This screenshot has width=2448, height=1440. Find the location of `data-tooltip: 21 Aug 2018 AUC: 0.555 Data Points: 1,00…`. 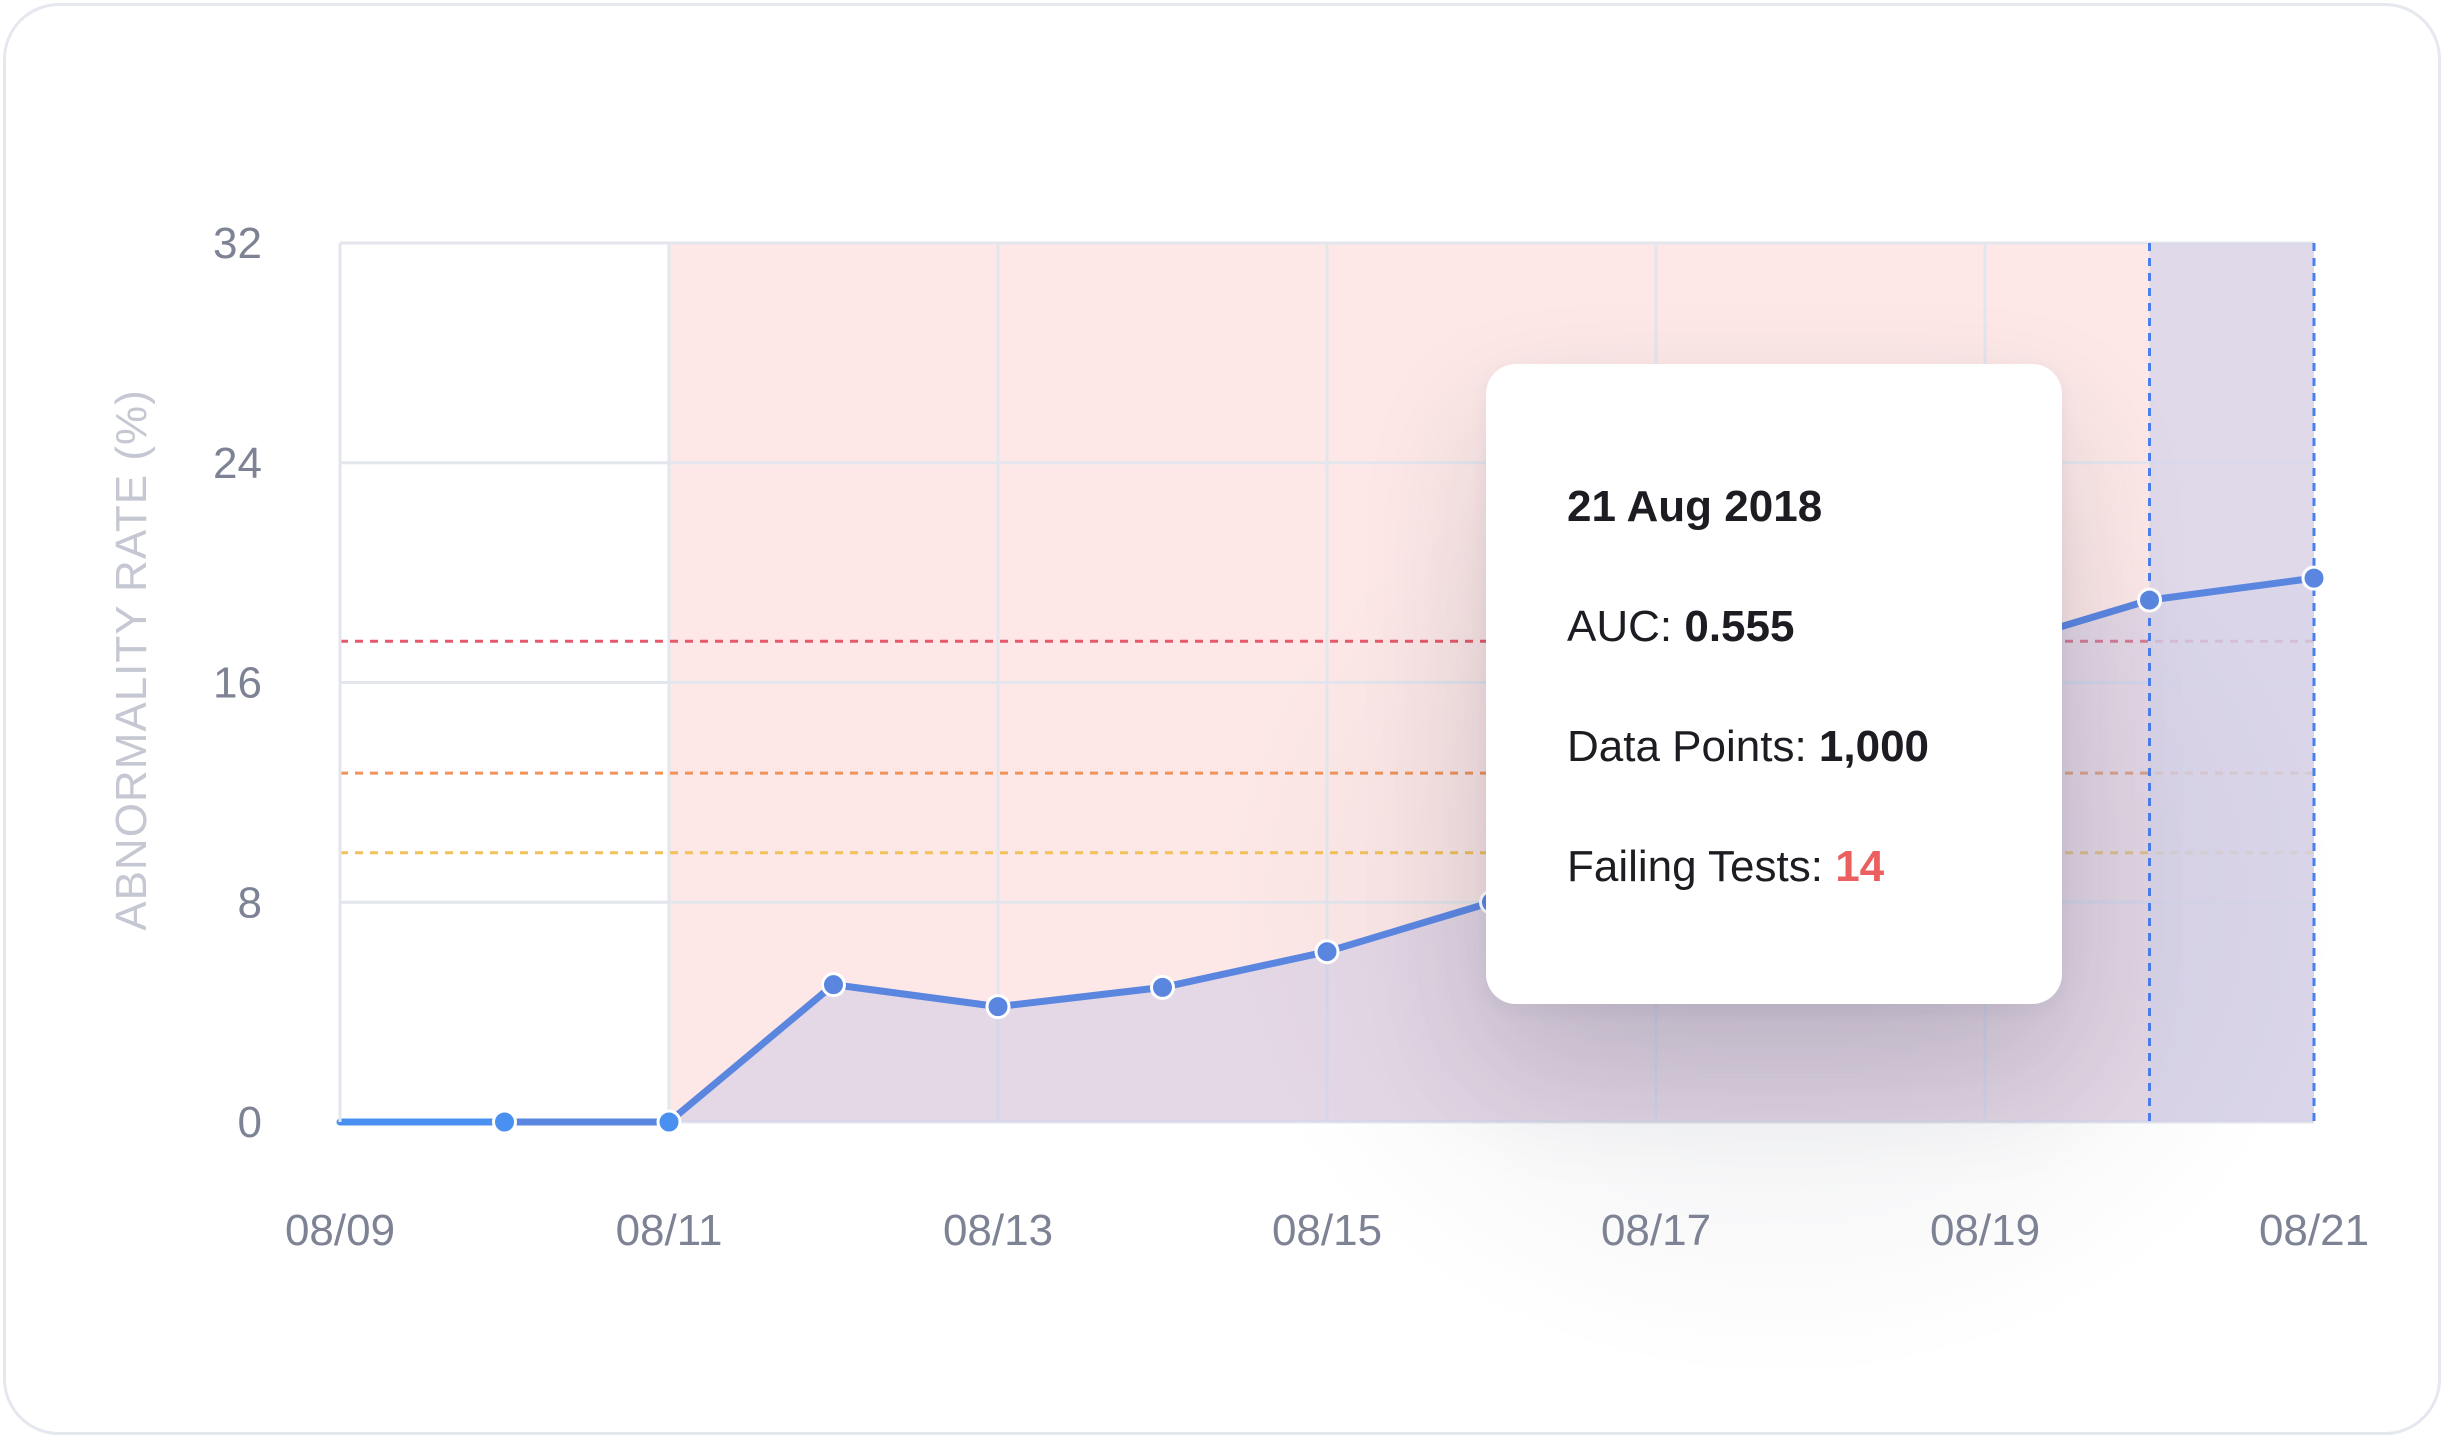

data-tooltip: 21 Aug 2018 AUC: 0.555 Data Points: 1,00… is located at coordinates (1774, 684).